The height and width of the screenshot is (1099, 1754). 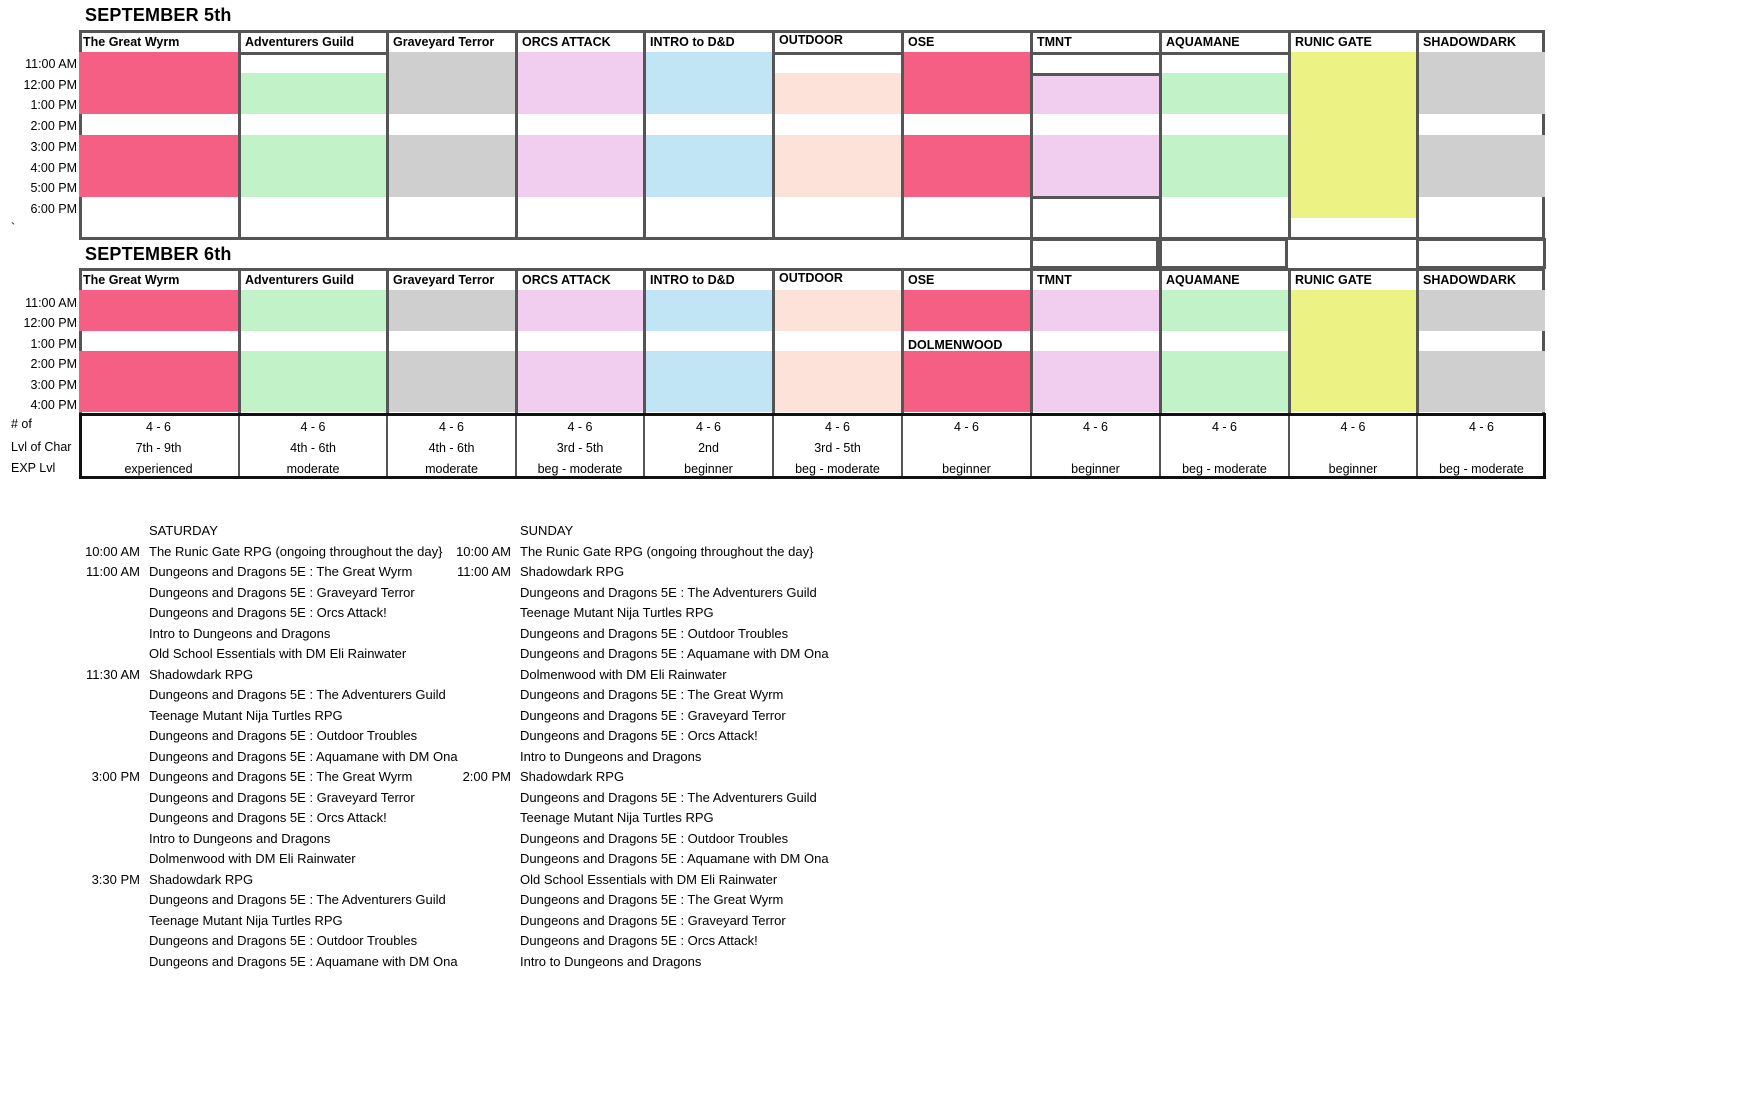 I want to click on tmnt-divider, so click(x=1096, y=197).